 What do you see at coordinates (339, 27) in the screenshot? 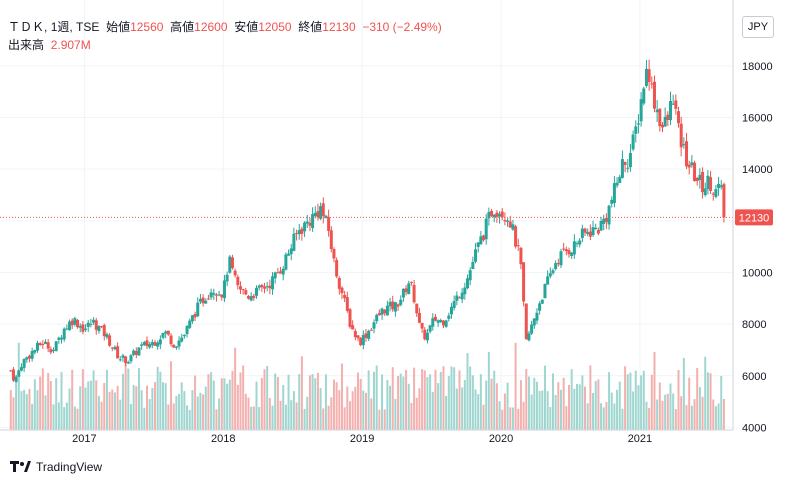
I see `close-value: 12130` at bounding box center [339, 27].